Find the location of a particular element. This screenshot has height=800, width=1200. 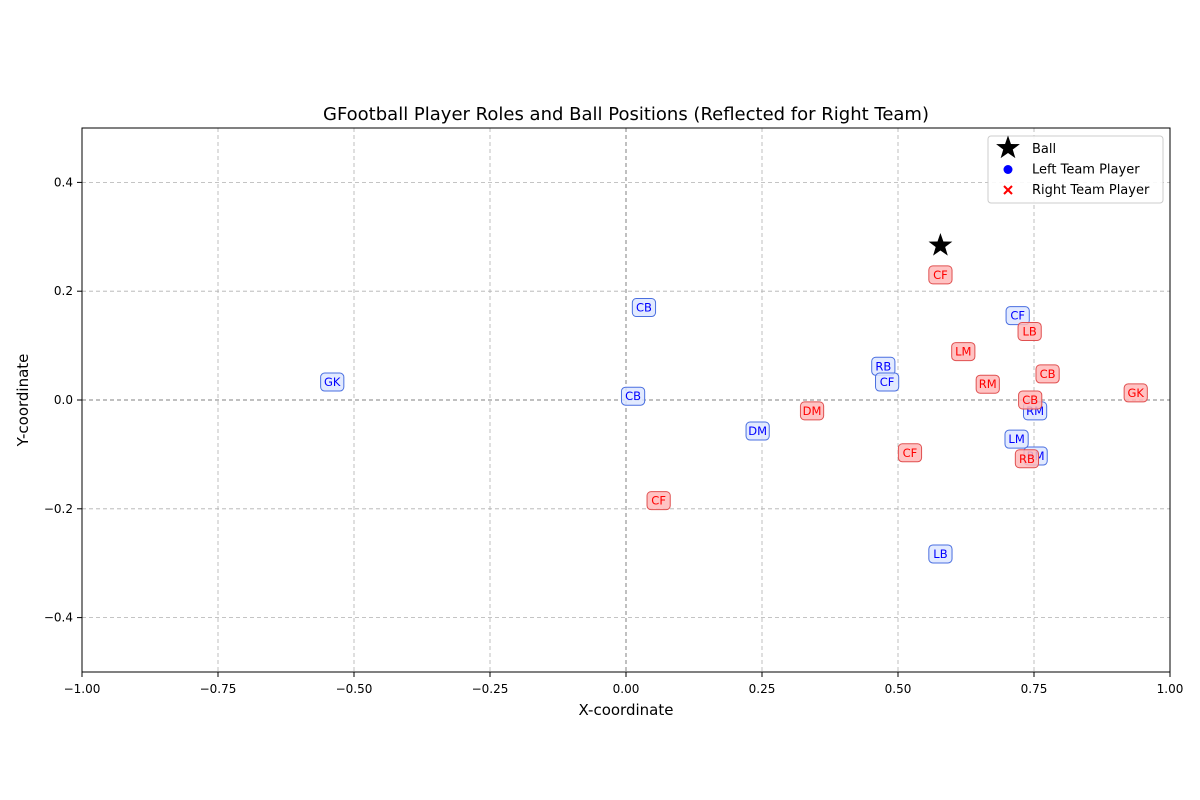

y-tick-label: −0.2 is located at coordinates (58, 509).